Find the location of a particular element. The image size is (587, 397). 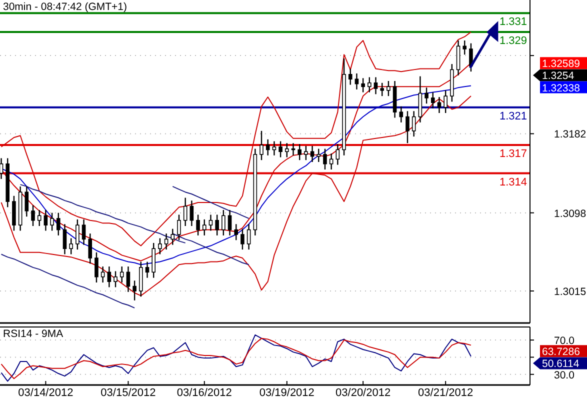

text: 1.3254 is located at coordinates (558, 76).